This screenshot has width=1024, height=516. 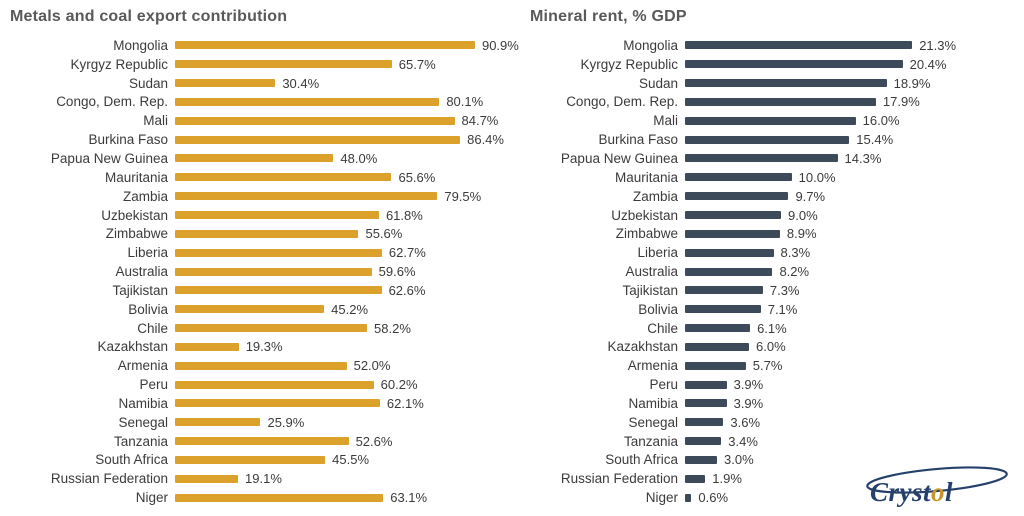 What do you see at coordinates (901, 102) in the screenshot?
I see `value-label: 17.9%` at bounding box center [901, 102].